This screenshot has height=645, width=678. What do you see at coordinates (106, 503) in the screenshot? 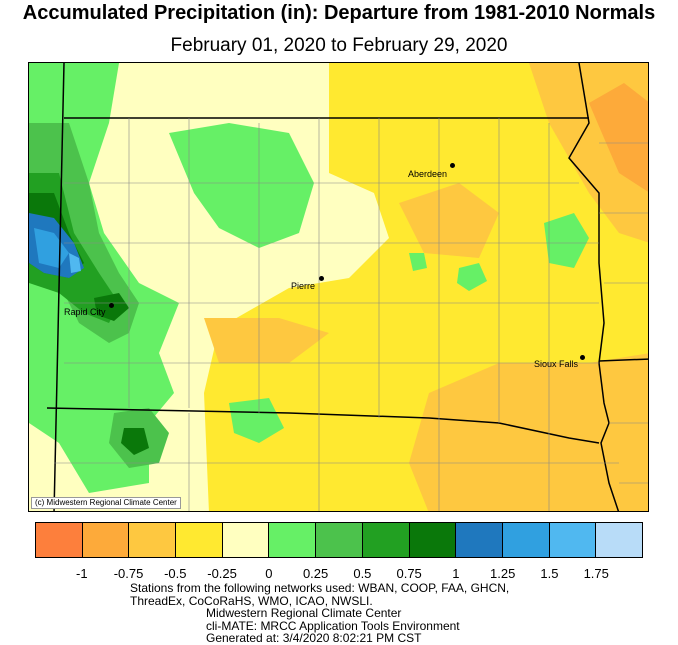
I see `map-credit: (c) Midwestern Regional Climate Center` at bounding box center [106, 503].